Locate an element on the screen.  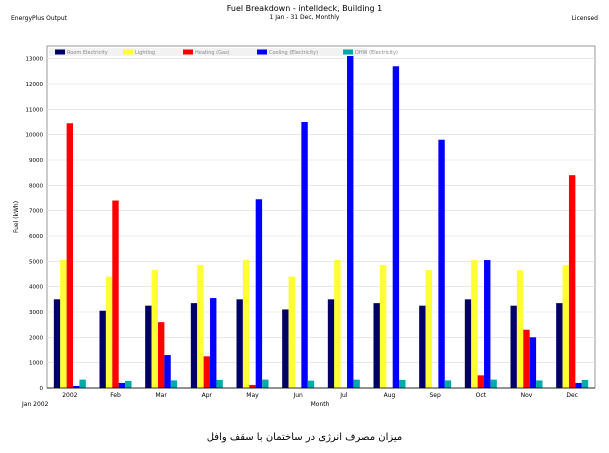
legend-label: Heating (Gas) is located at coordinates (212, 53).